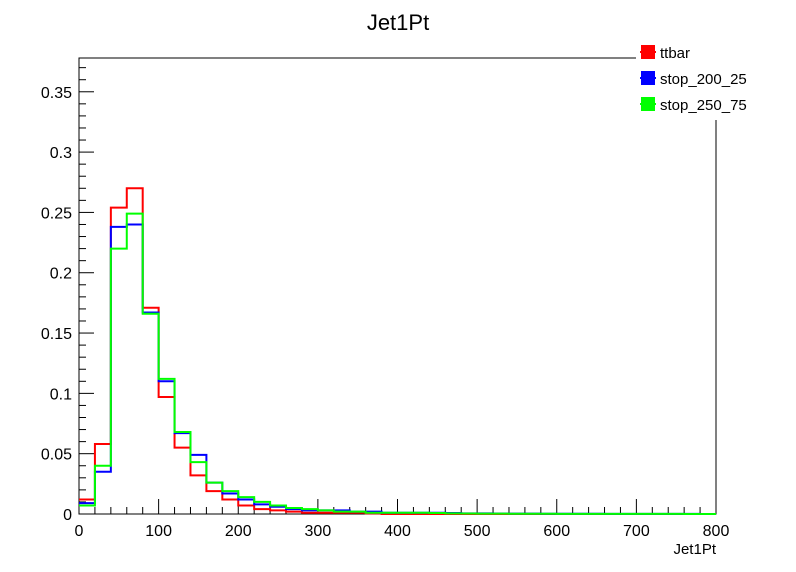 This screenshot has width=796, height=572. I want to click on y-tick-label: 0.25, so click(56, 213).